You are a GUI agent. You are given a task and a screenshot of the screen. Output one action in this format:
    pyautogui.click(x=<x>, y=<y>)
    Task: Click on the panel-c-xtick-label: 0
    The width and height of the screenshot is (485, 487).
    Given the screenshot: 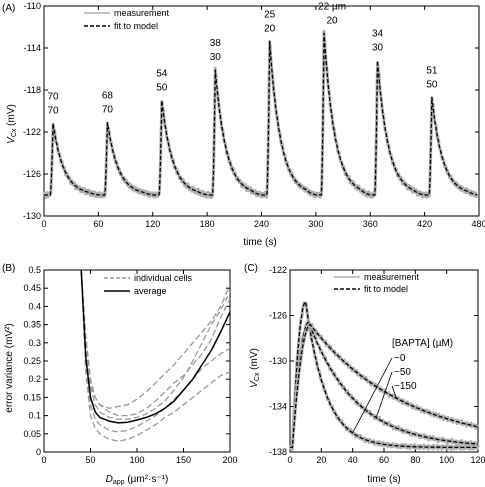 What is the action you would take?
    pyautogui.click(x=289, y=460)
    